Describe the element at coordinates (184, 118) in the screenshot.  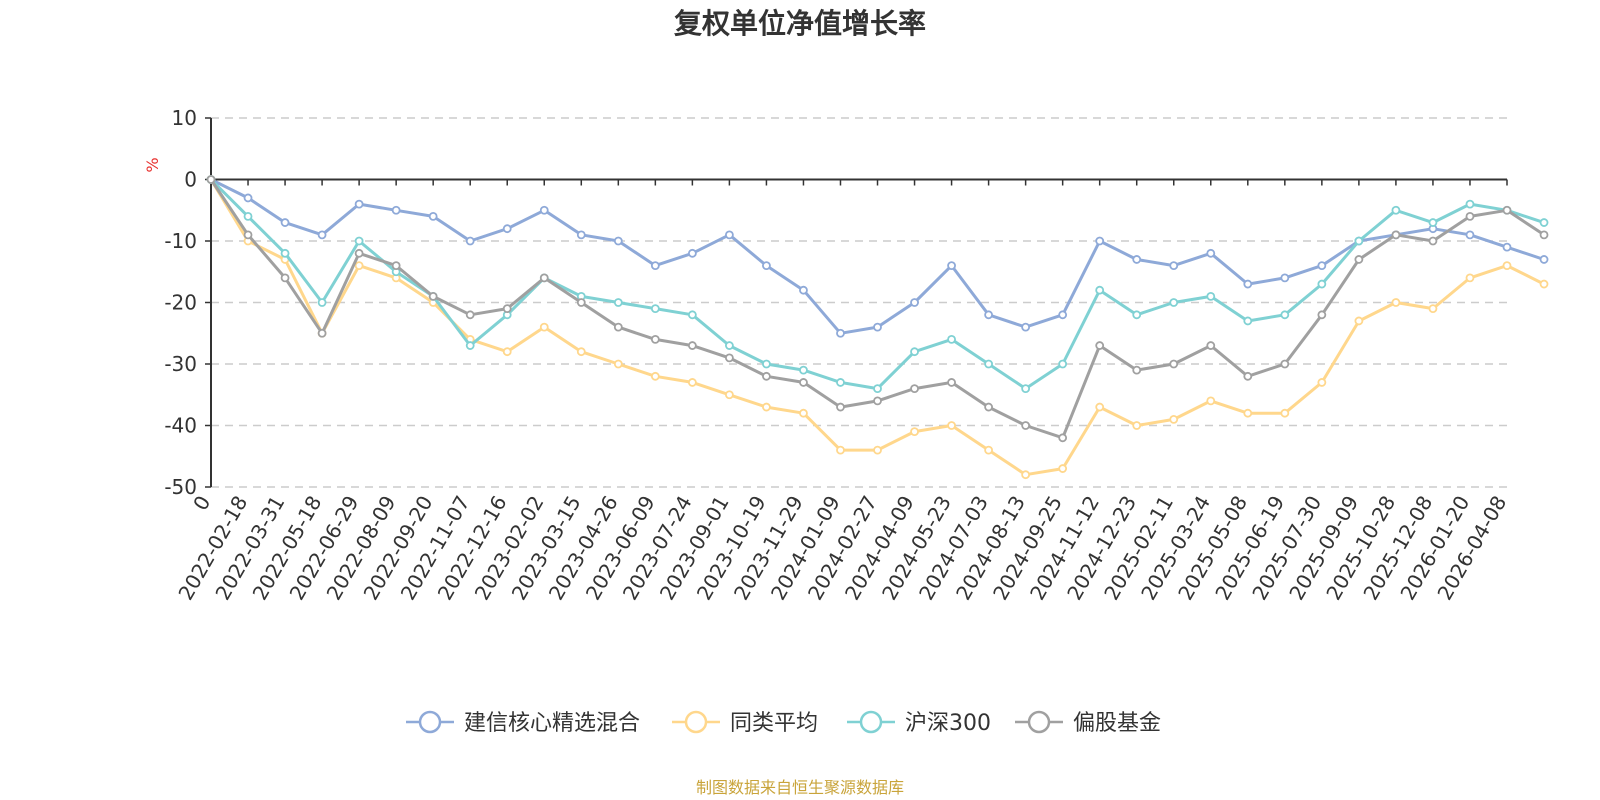
I see `y-tick-label: 10` at that location.